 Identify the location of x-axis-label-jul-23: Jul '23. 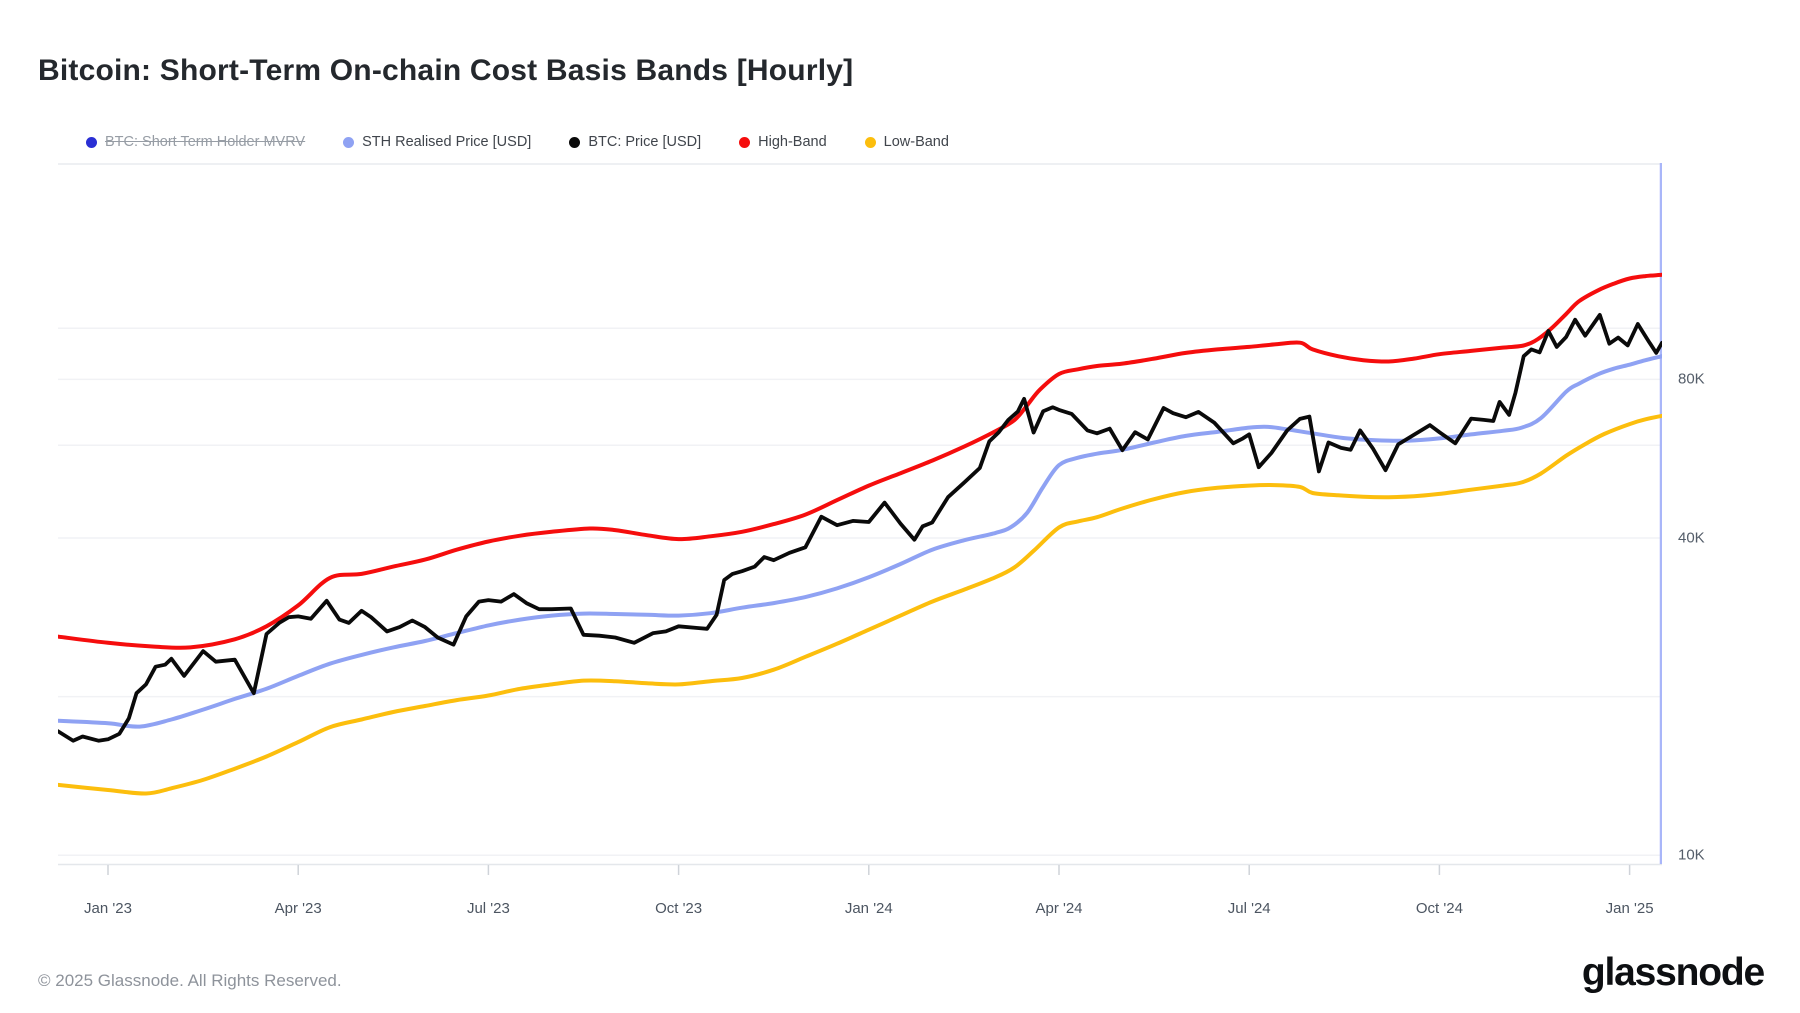
(488, 908).